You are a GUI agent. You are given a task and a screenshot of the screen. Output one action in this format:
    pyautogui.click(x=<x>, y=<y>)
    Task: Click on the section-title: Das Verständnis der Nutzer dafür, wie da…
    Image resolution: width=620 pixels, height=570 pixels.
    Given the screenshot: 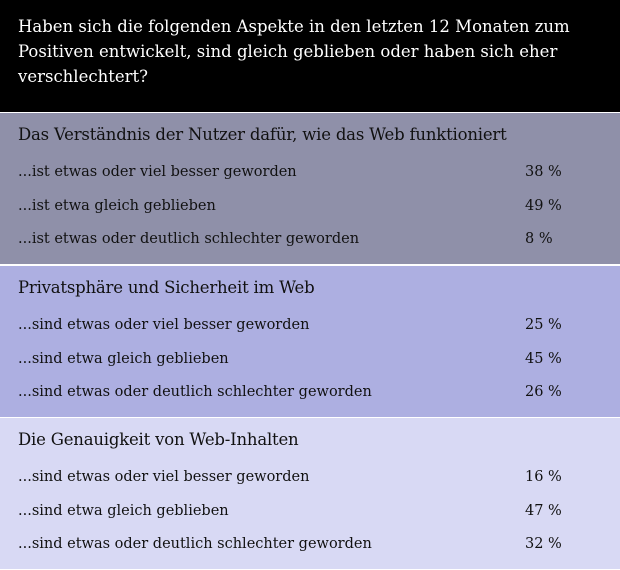 What is the action you would take?
    pyautogui.click(x=262, y=134)
    